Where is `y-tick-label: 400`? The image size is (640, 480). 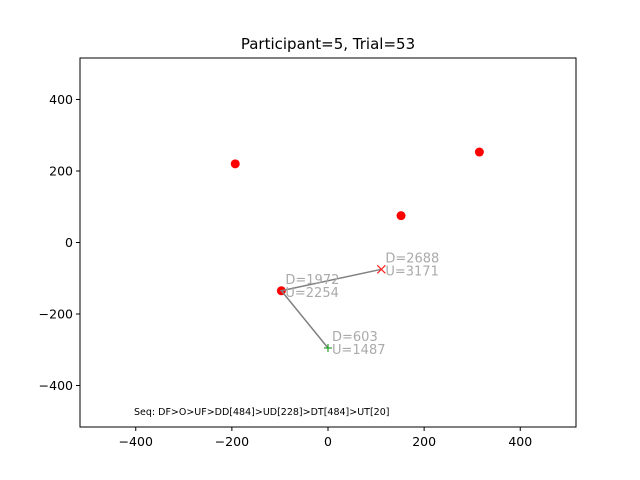 y-tick-label: 400 is located at coordinates (61, 99).